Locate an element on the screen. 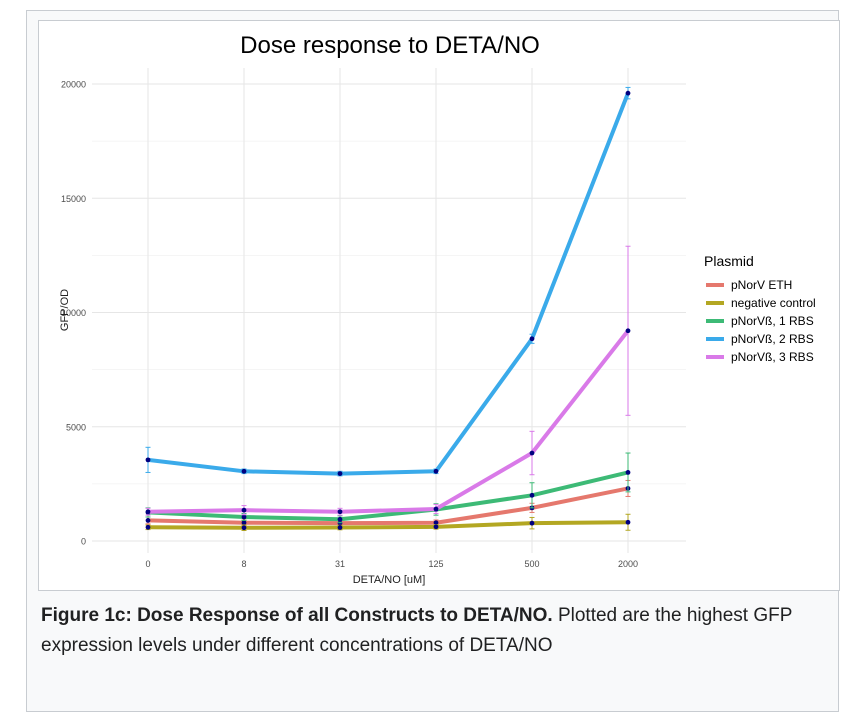  y-tick-label: 10000 is located at coordinates (73, 313).